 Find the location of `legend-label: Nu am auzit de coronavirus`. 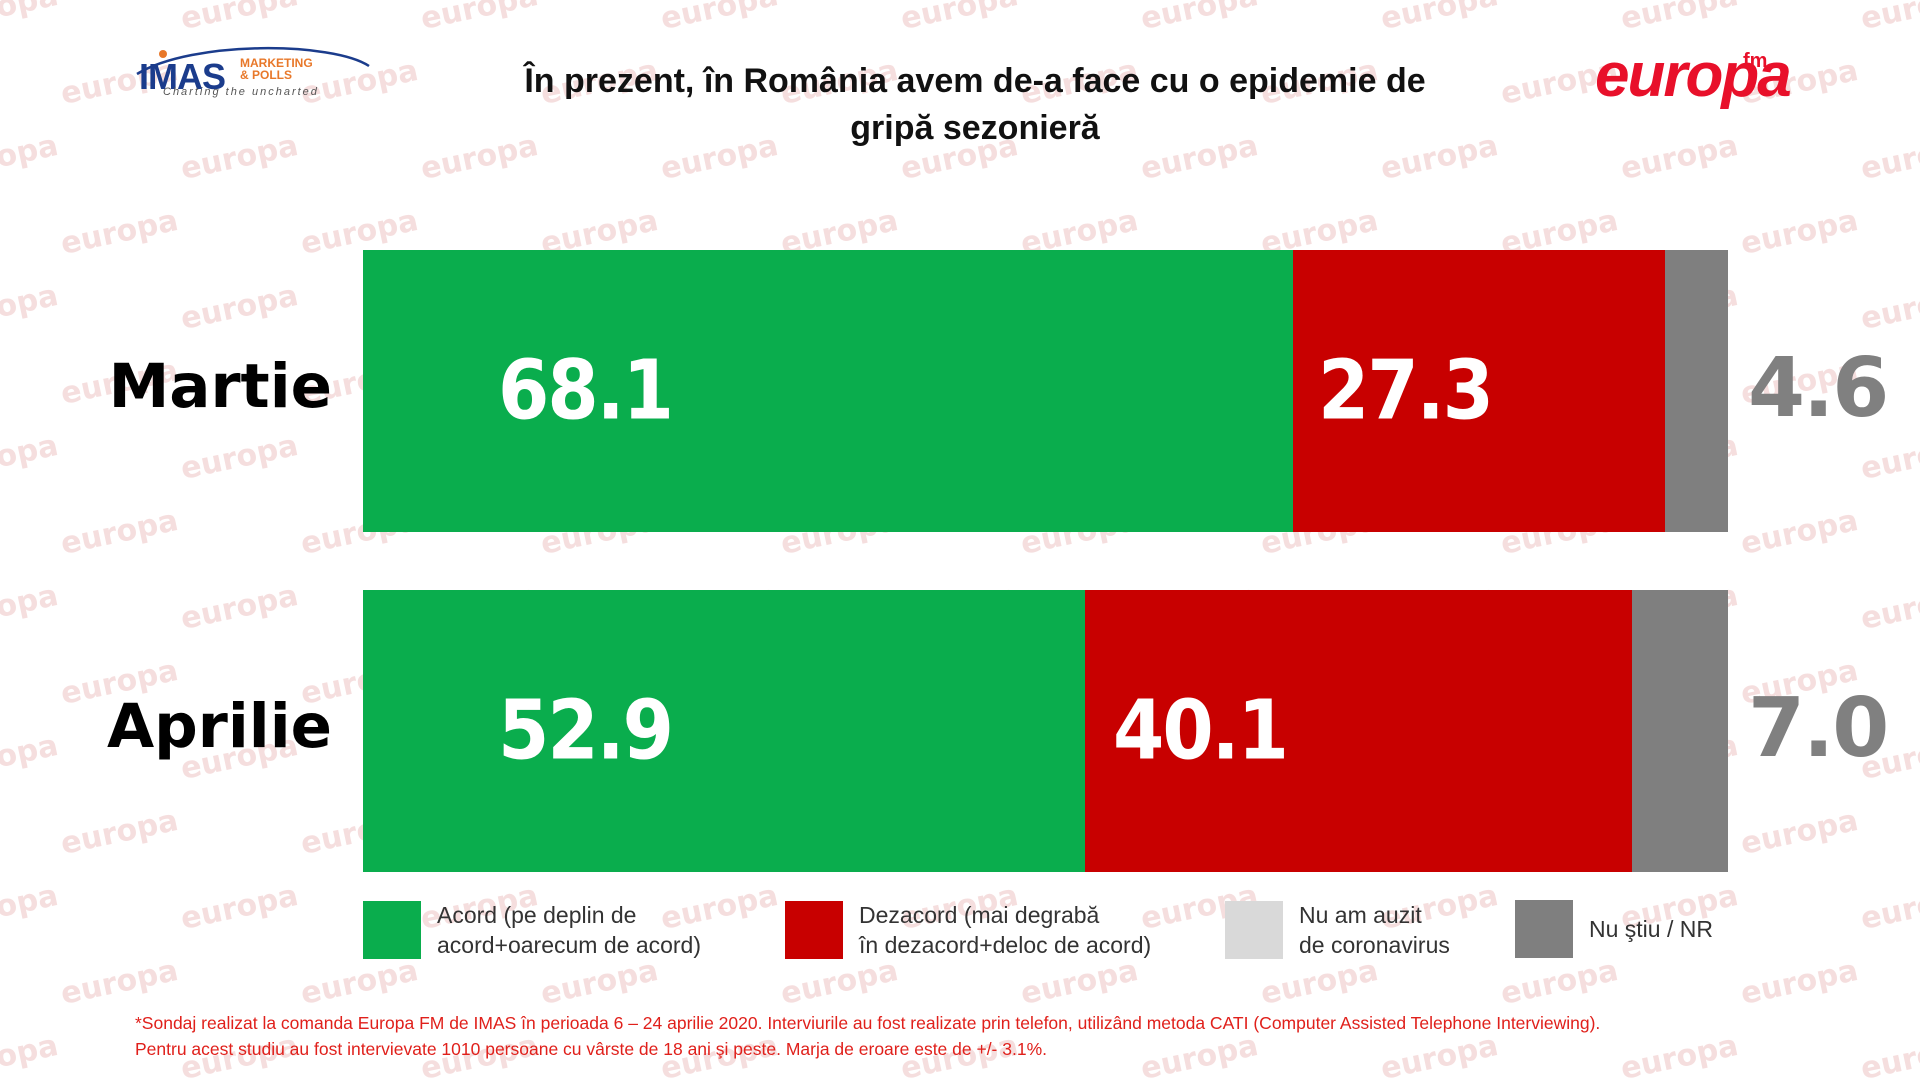

legend-label: Nu am auzit de coronavirus is located at coordinates (1374, 930).